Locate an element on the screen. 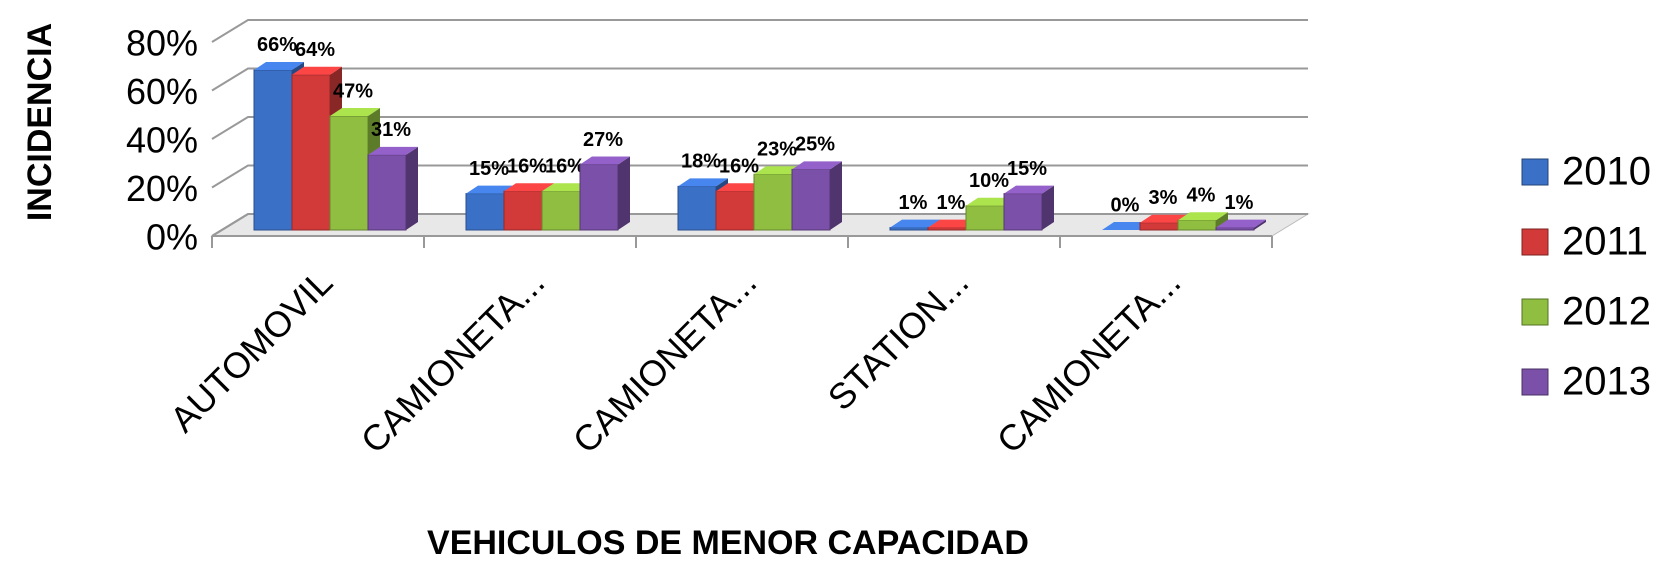 The width and height of the screenshot is (1670, 568). legend-label: 2010 is located at coordinates (1606, 172).